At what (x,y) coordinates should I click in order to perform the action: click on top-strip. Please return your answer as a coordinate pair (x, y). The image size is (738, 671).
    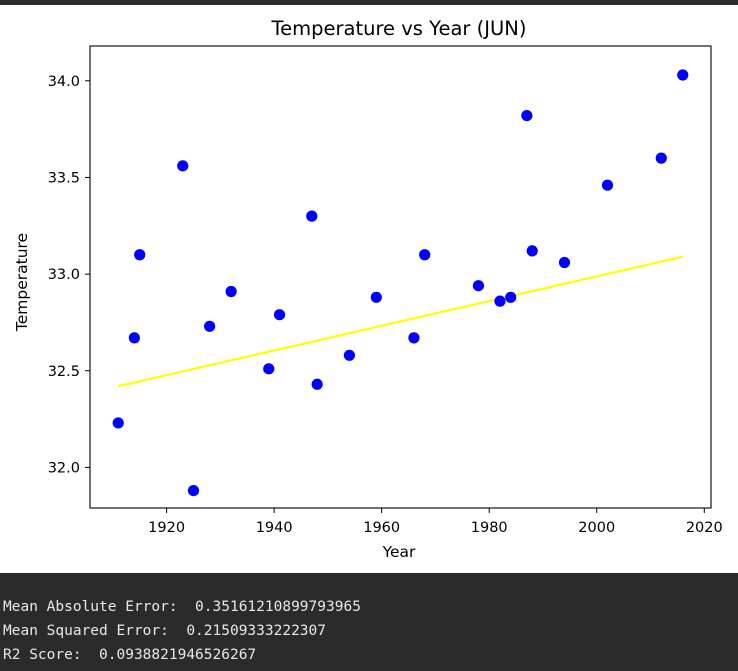
    Looking at the image, I should click on (369, 2).